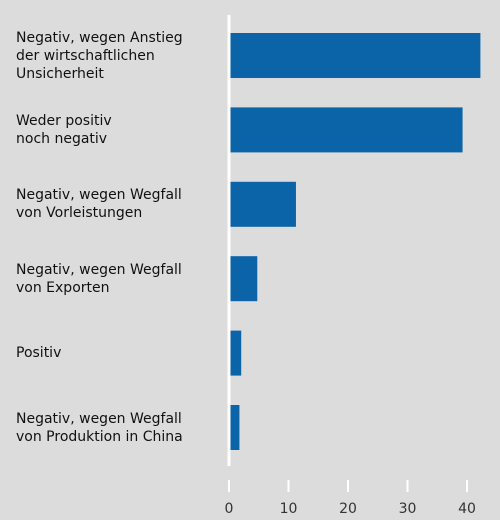 The height and width of the screenshot is (520, 500). I want to click on x-tick-label: 0, so click(229, 509).